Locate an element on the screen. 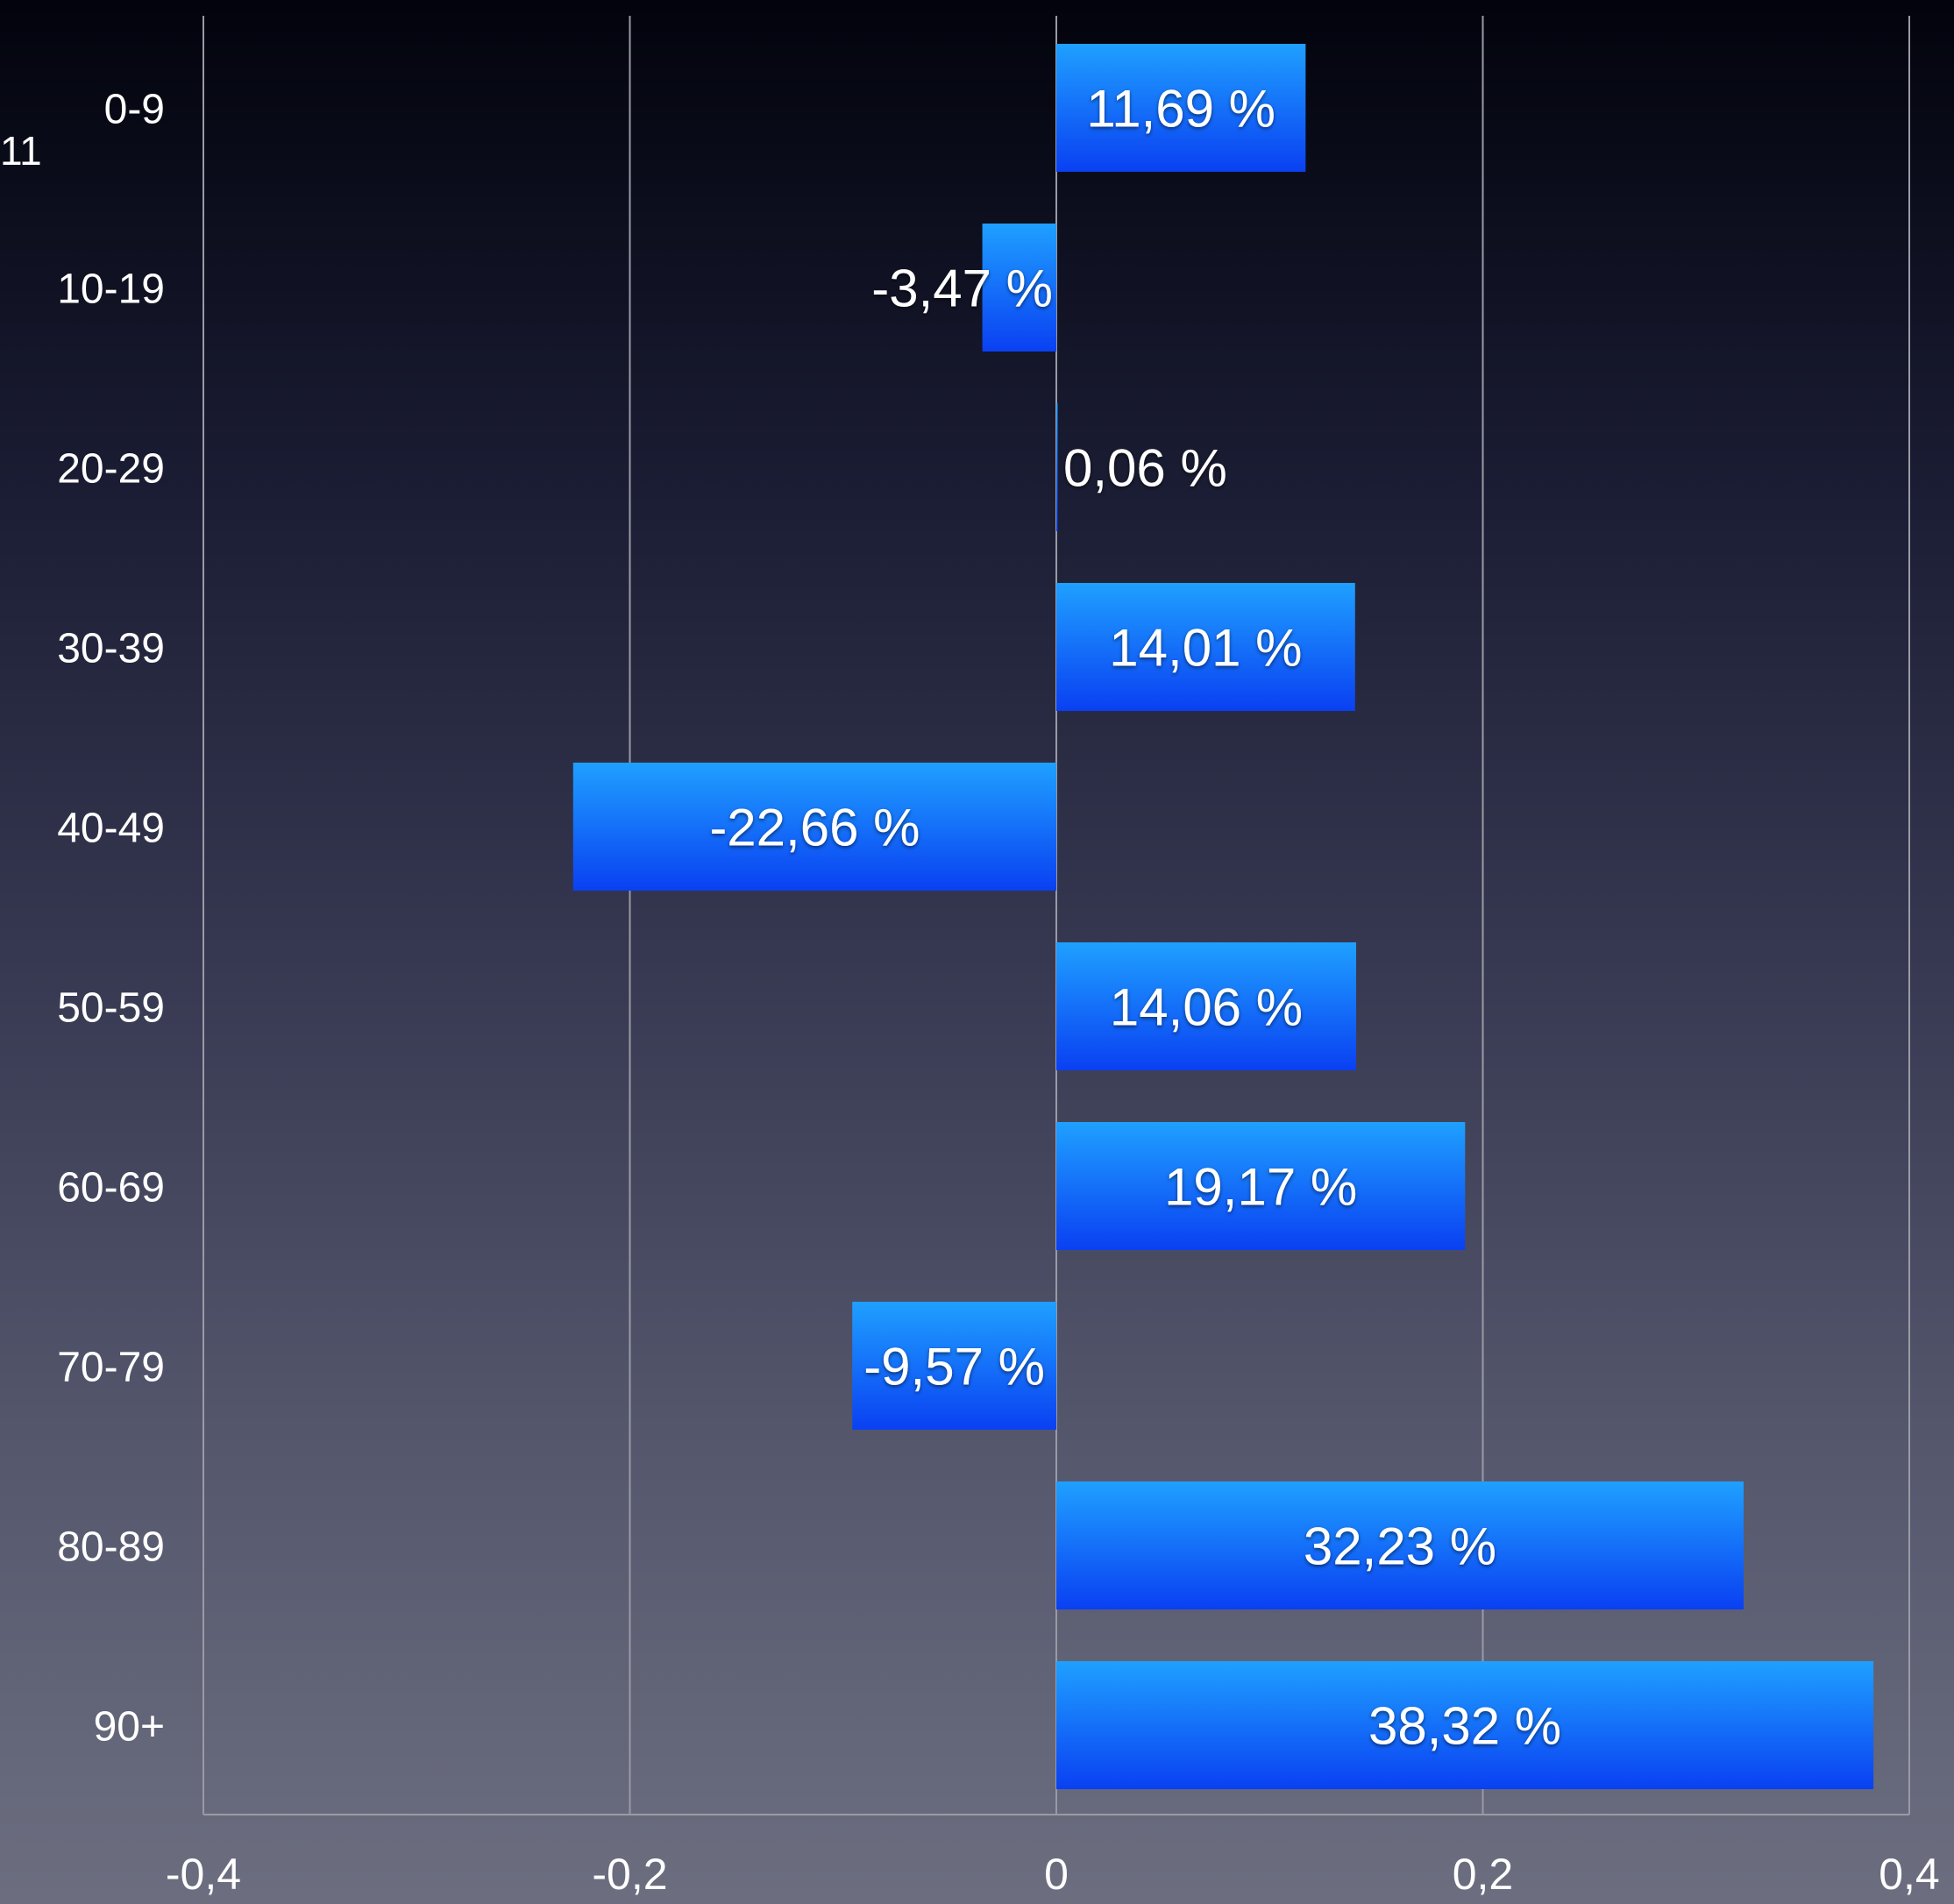 Image resolution: width=1954 pixels, height=1904 pixels. category-label: 60-69 is located at coordinates (111, 1187).